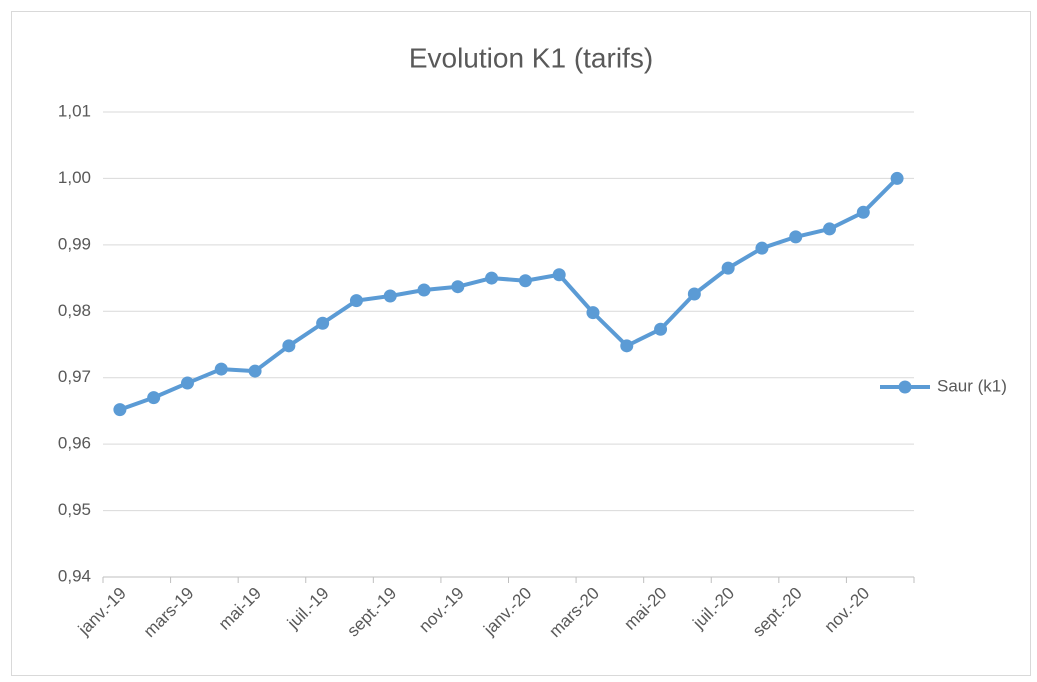  Describe the element at coordinates (74, 310) in the screenshot. I see `y-tick-label: 0,98` at that location.